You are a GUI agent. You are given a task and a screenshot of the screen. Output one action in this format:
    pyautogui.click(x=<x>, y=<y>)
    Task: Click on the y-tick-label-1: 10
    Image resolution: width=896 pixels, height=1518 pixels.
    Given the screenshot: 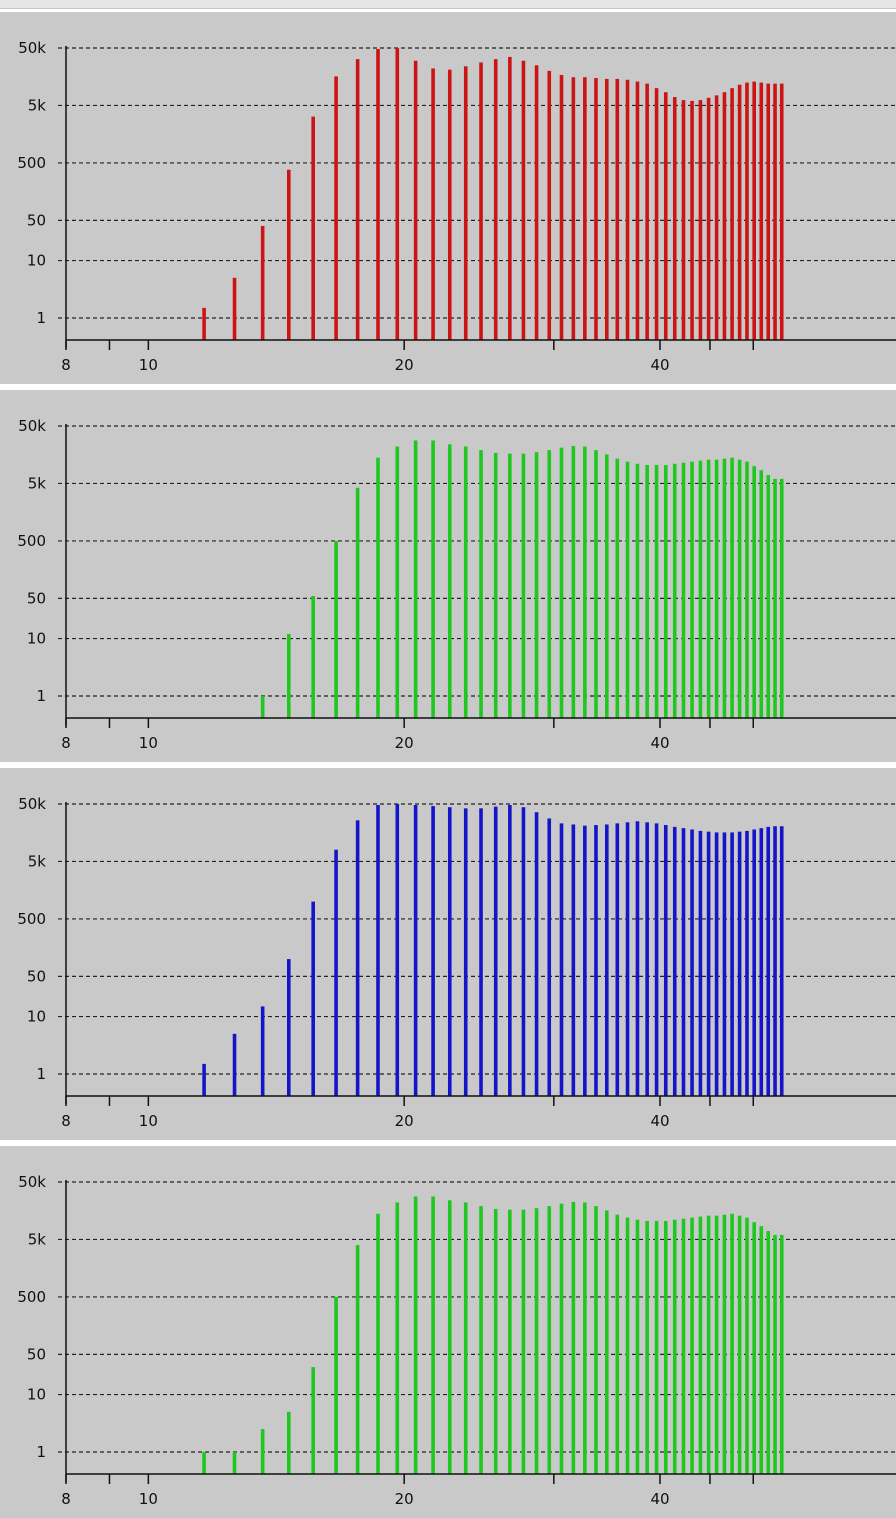 What is the action you would take?
    pyautogui.click(x=36, y=639)
    